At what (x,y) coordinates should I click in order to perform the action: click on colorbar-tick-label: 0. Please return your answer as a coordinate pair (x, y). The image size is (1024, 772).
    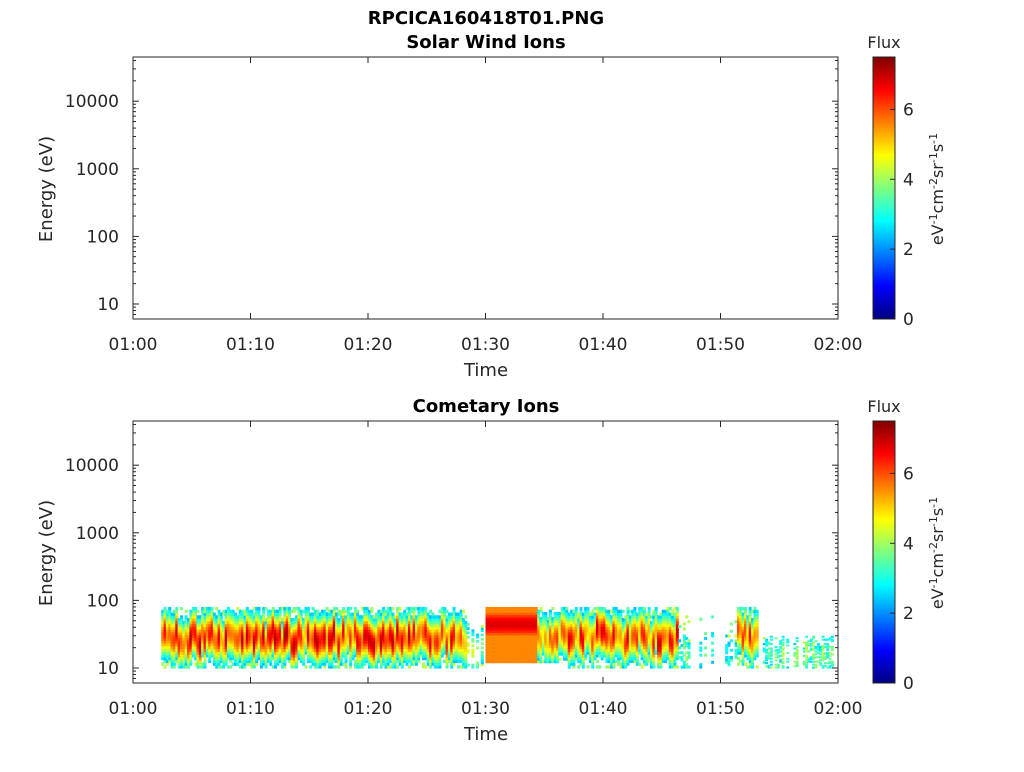
    Looking at the image, I should click on (908, 320).